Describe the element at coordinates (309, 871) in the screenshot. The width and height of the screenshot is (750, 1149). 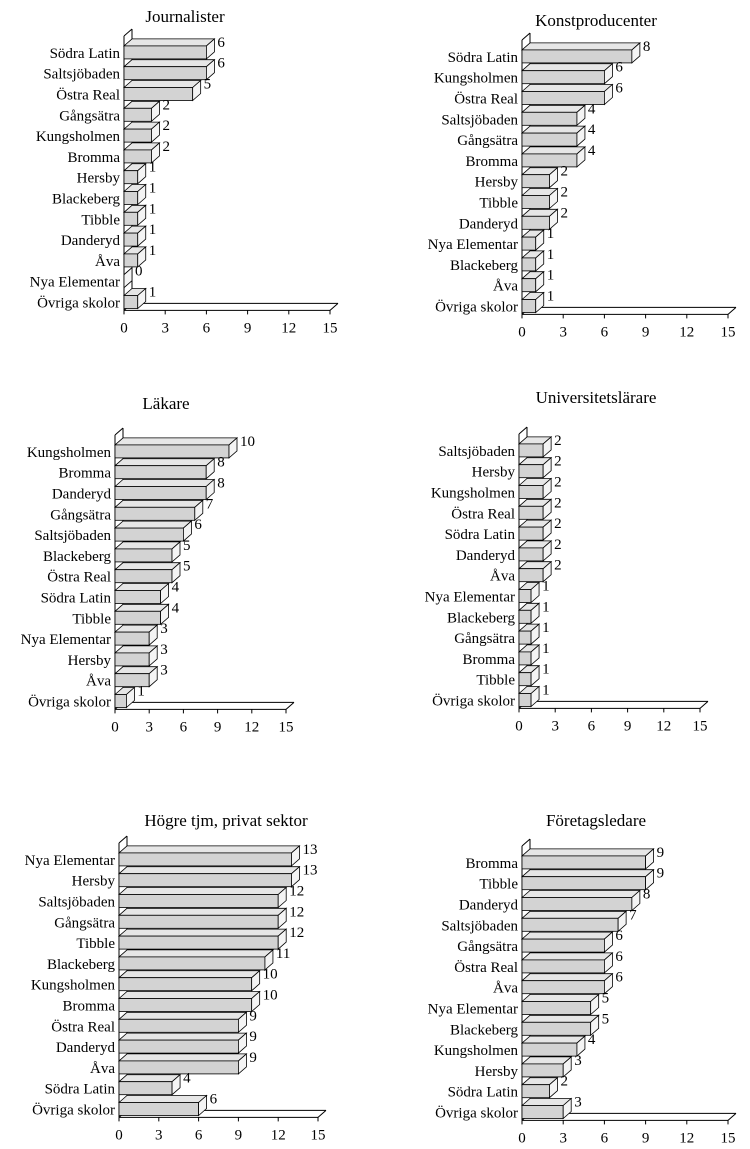
I see `value-label: 13` at that location.